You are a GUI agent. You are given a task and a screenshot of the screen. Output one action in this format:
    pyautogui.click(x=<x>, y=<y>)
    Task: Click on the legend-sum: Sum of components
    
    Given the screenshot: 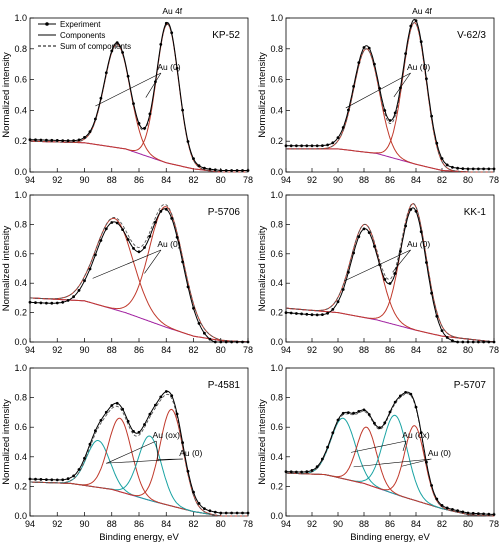 What is the action you would take?
    pyautogui.click(x=95, y=46)
    